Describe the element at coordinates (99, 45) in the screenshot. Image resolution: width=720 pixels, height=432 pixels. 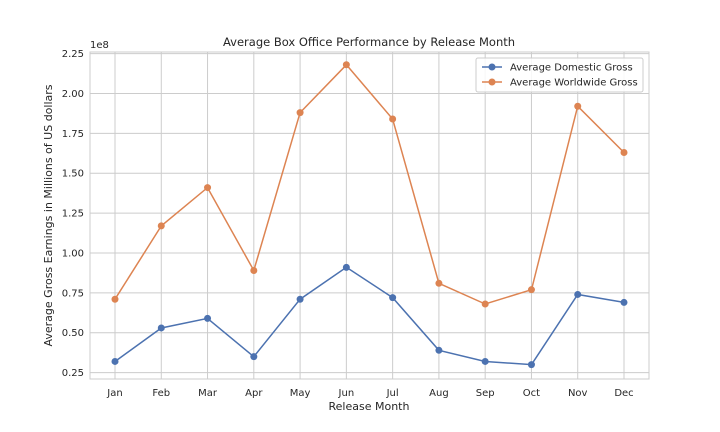
I see `y-offset-label: 1e8` at that location.